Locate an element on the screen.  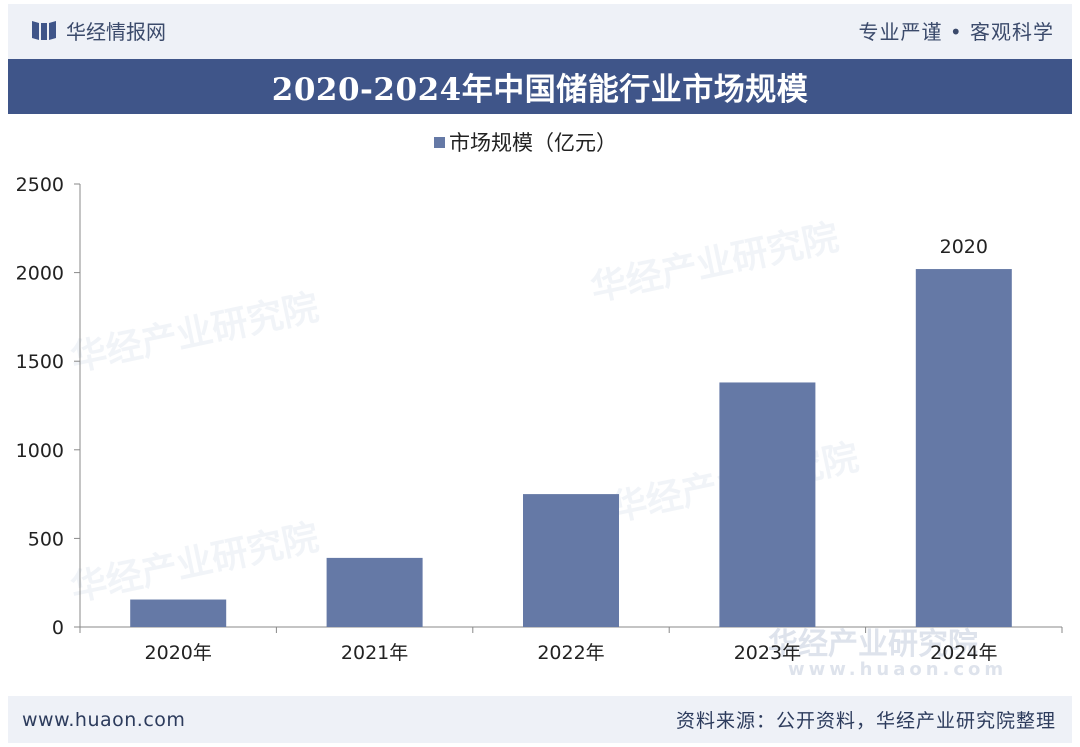
x-tick-label: 2024年 is located at coordinates (963, 653).